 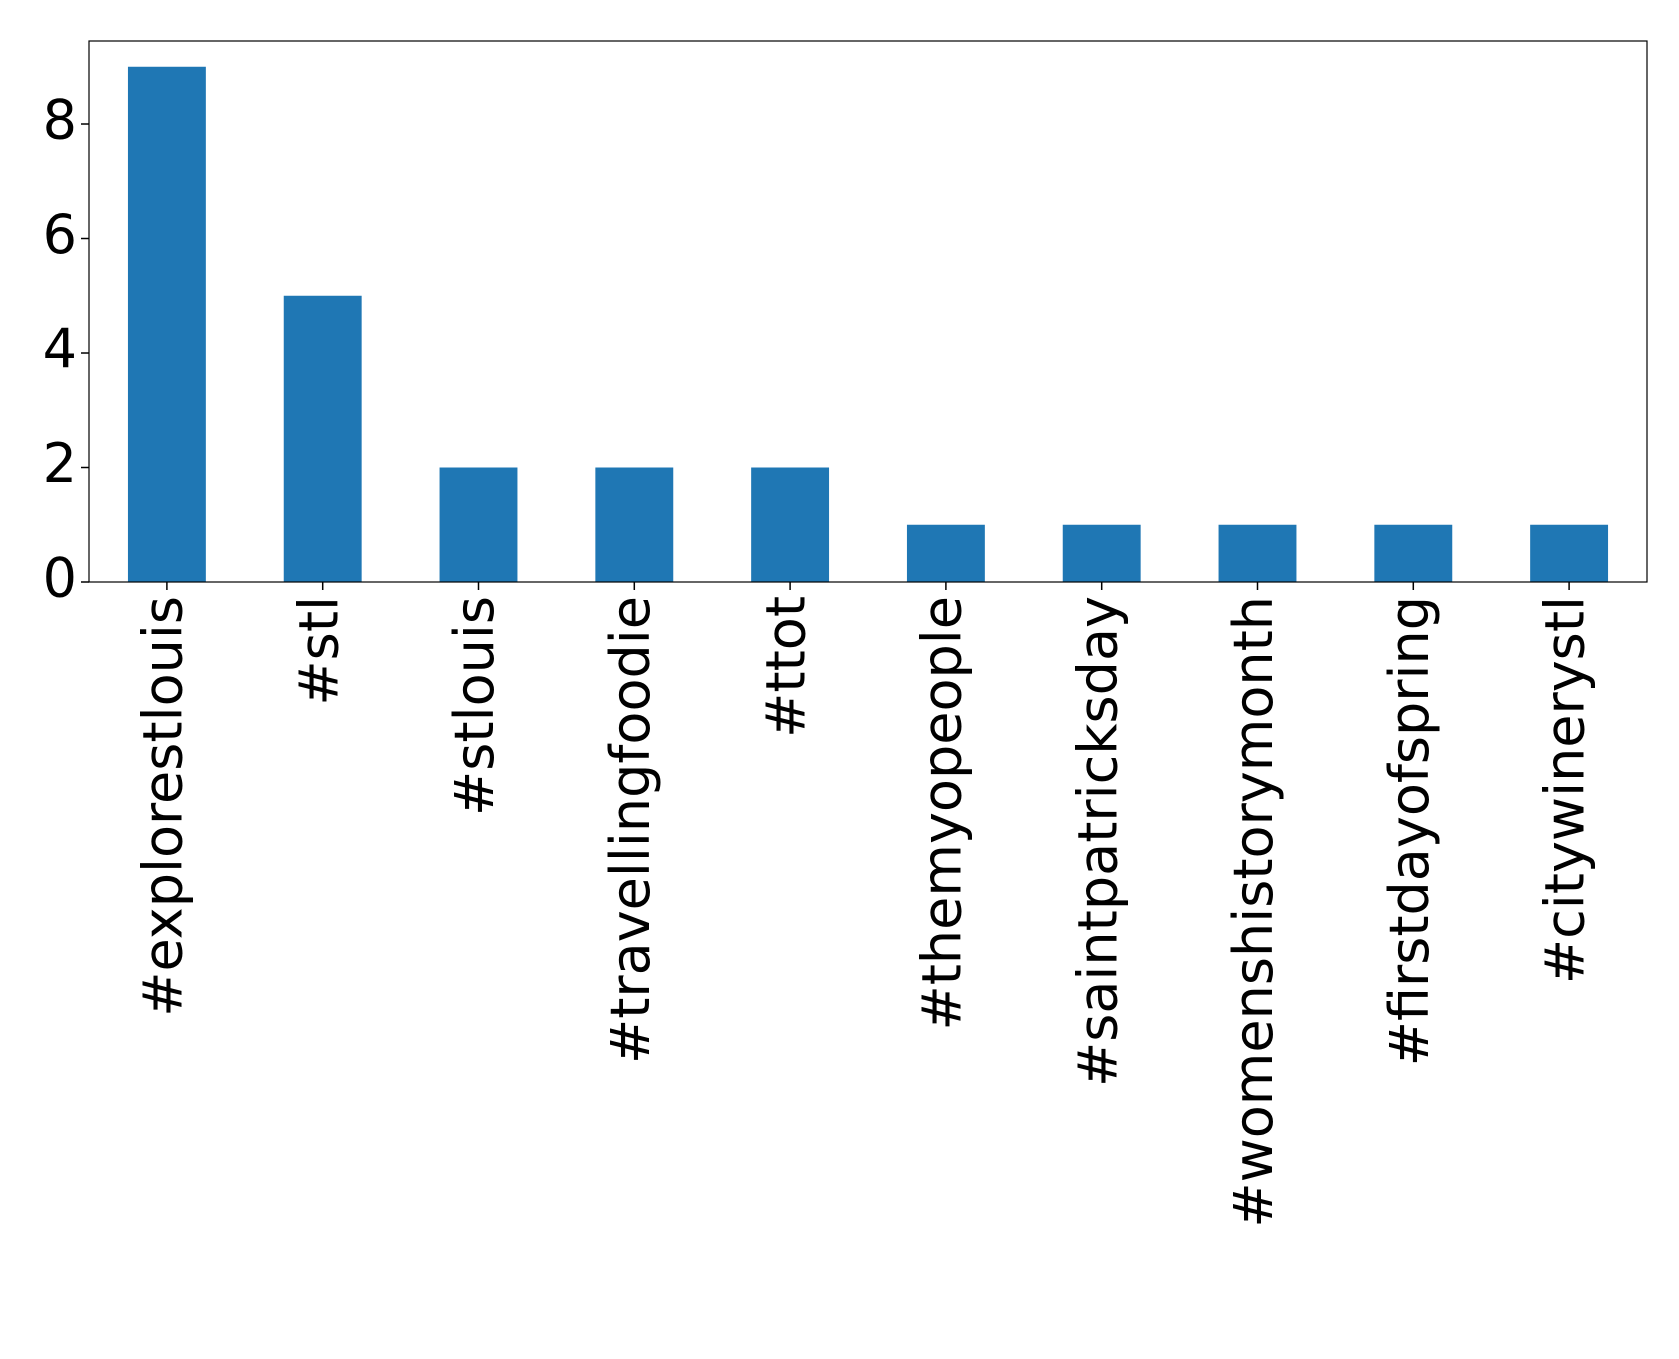 What do you see at coordinates (163, 806) in the screenshot?
I see `x-tick-label: #explorestlouis` at bounding box center [163, 806].